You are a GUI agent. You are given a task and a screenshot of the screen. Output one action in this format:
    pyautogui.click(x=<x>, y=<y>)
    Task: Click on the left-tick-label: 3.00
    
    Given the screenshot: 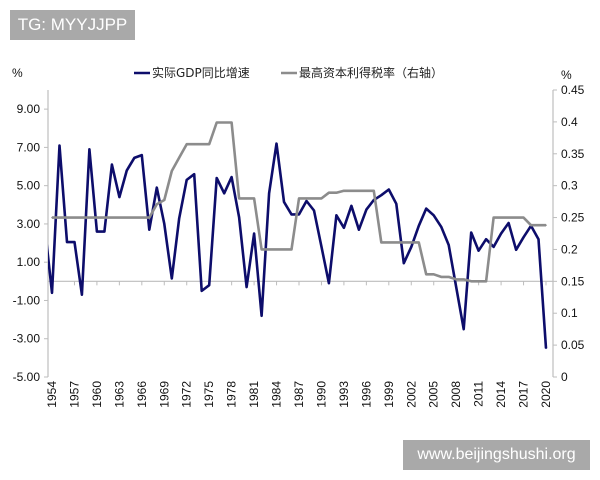 What is the action you would take?
    pyautogui.click(x=29, y=224)
    